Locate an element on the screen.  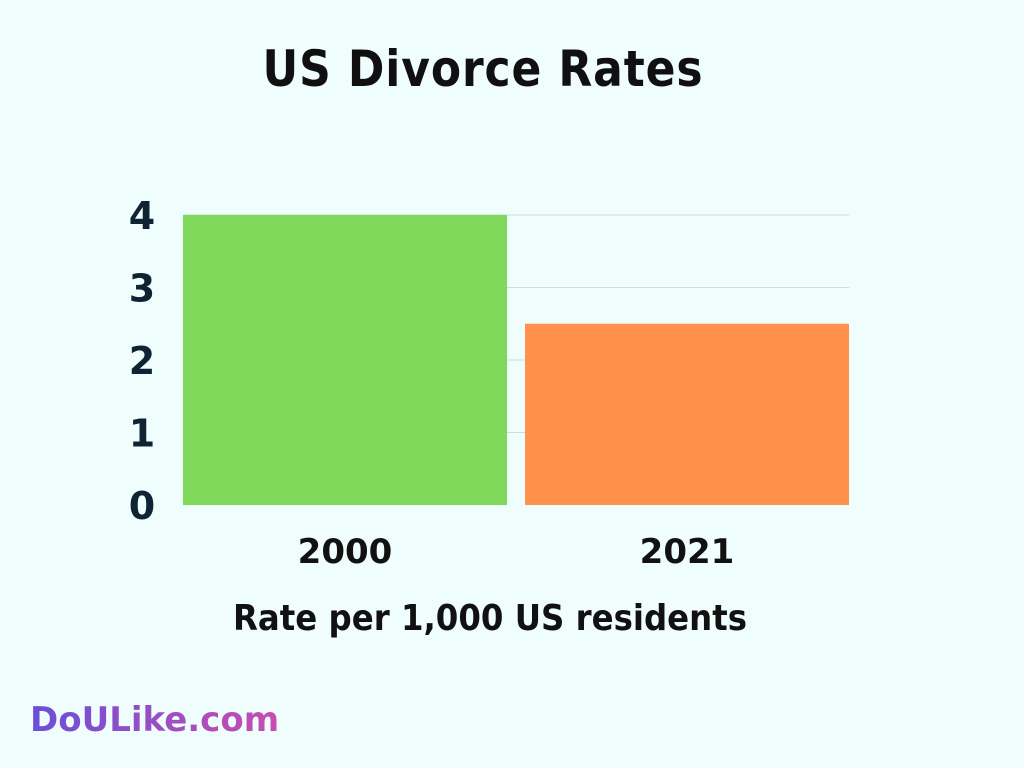
y-tick-label: 0 is located at coordinates (142, 506).